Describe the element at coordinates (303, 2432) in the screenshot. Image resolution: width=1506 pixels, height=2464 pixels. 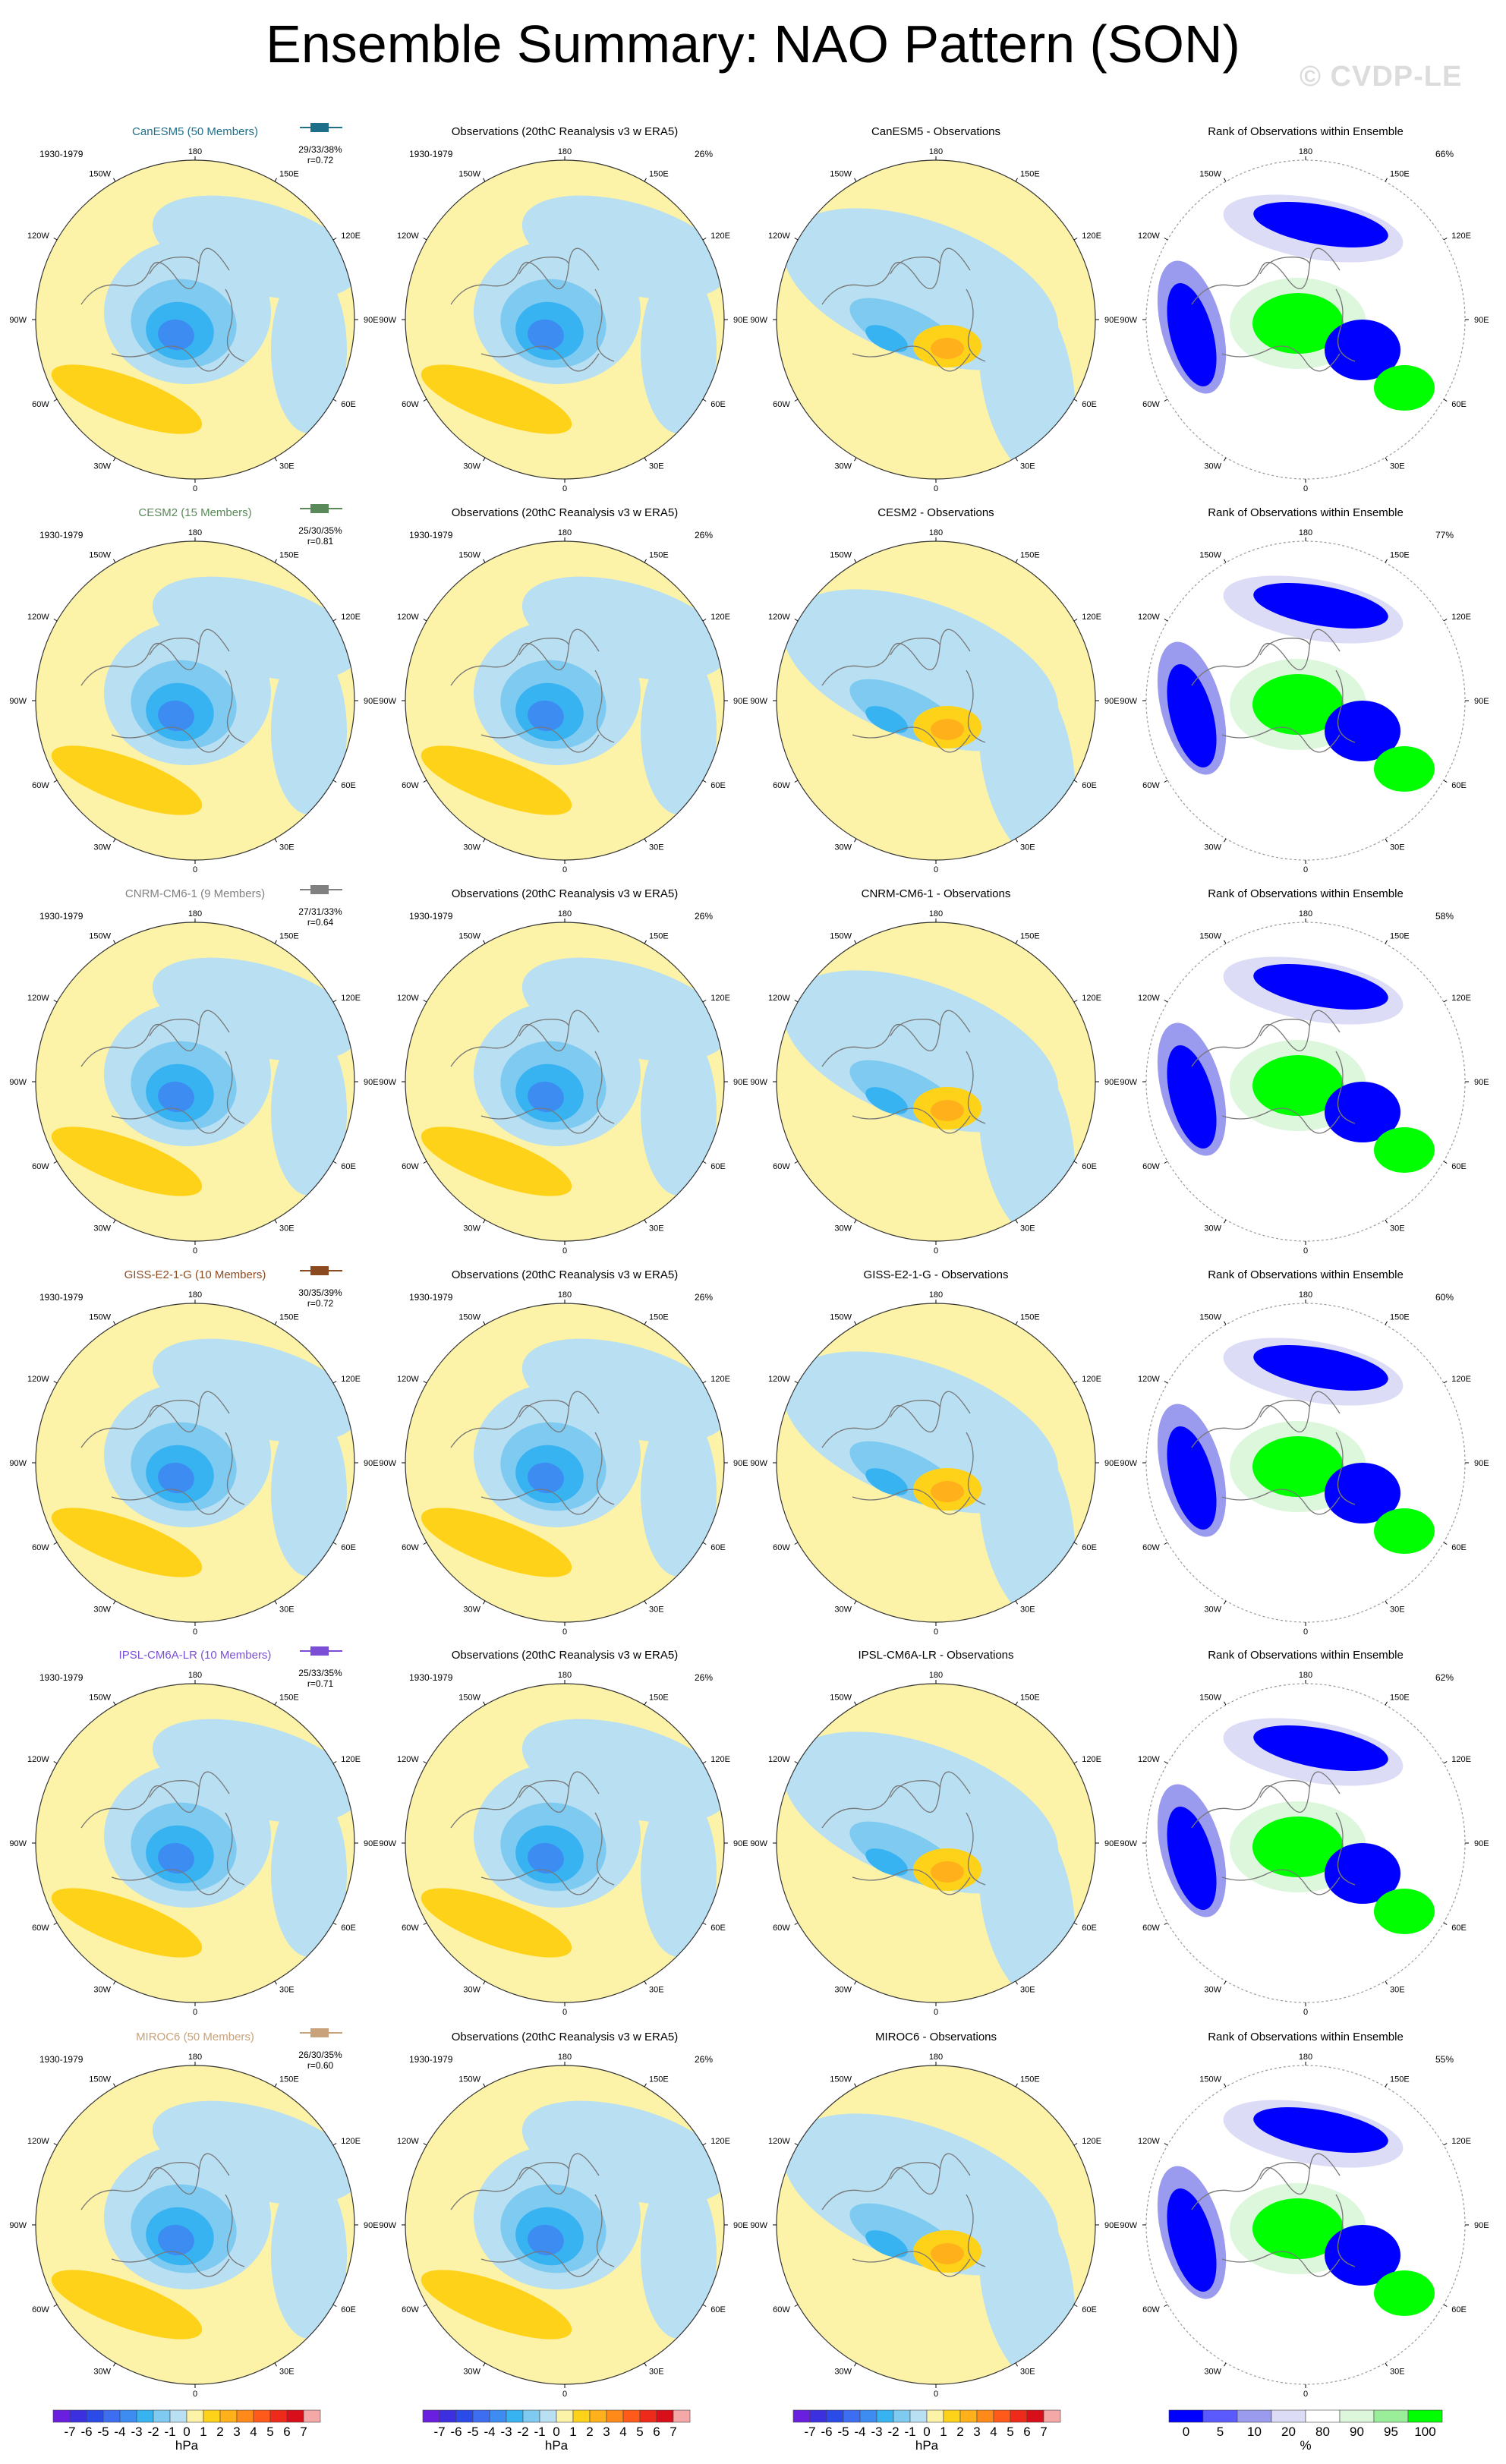
I see `colorbar-tick: 7` at that location.